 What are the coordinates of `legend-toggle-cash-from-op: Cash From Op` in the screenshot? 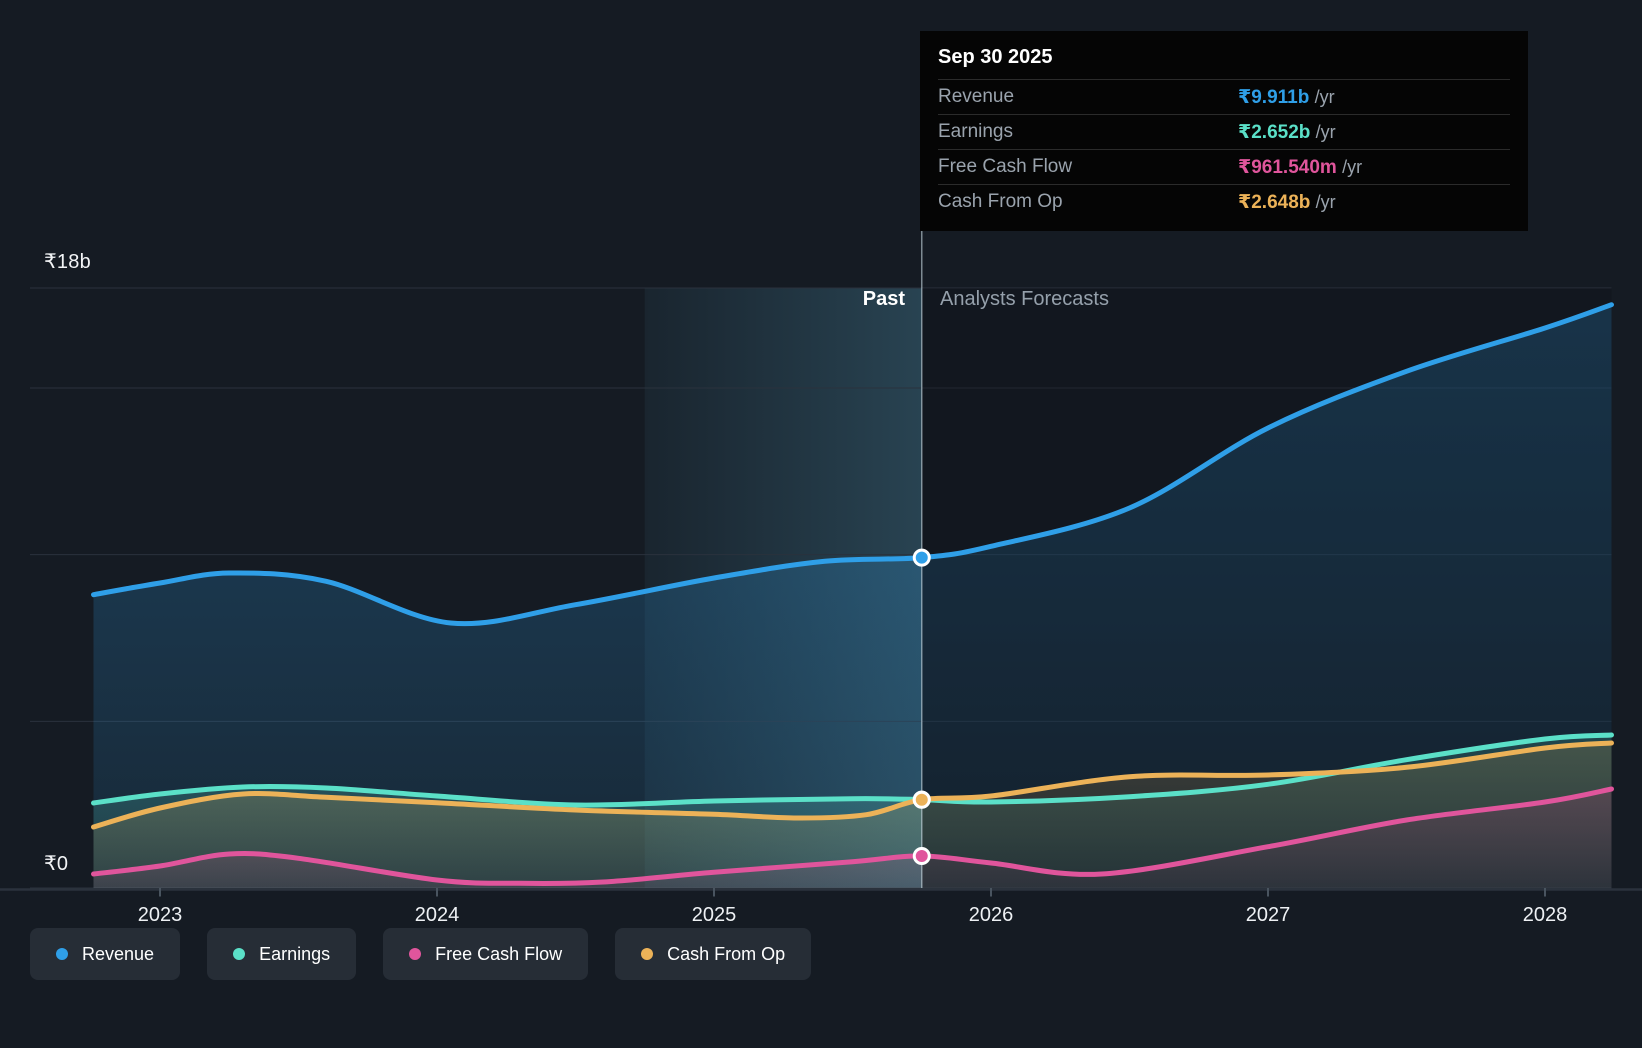 It's located at (713, 954).